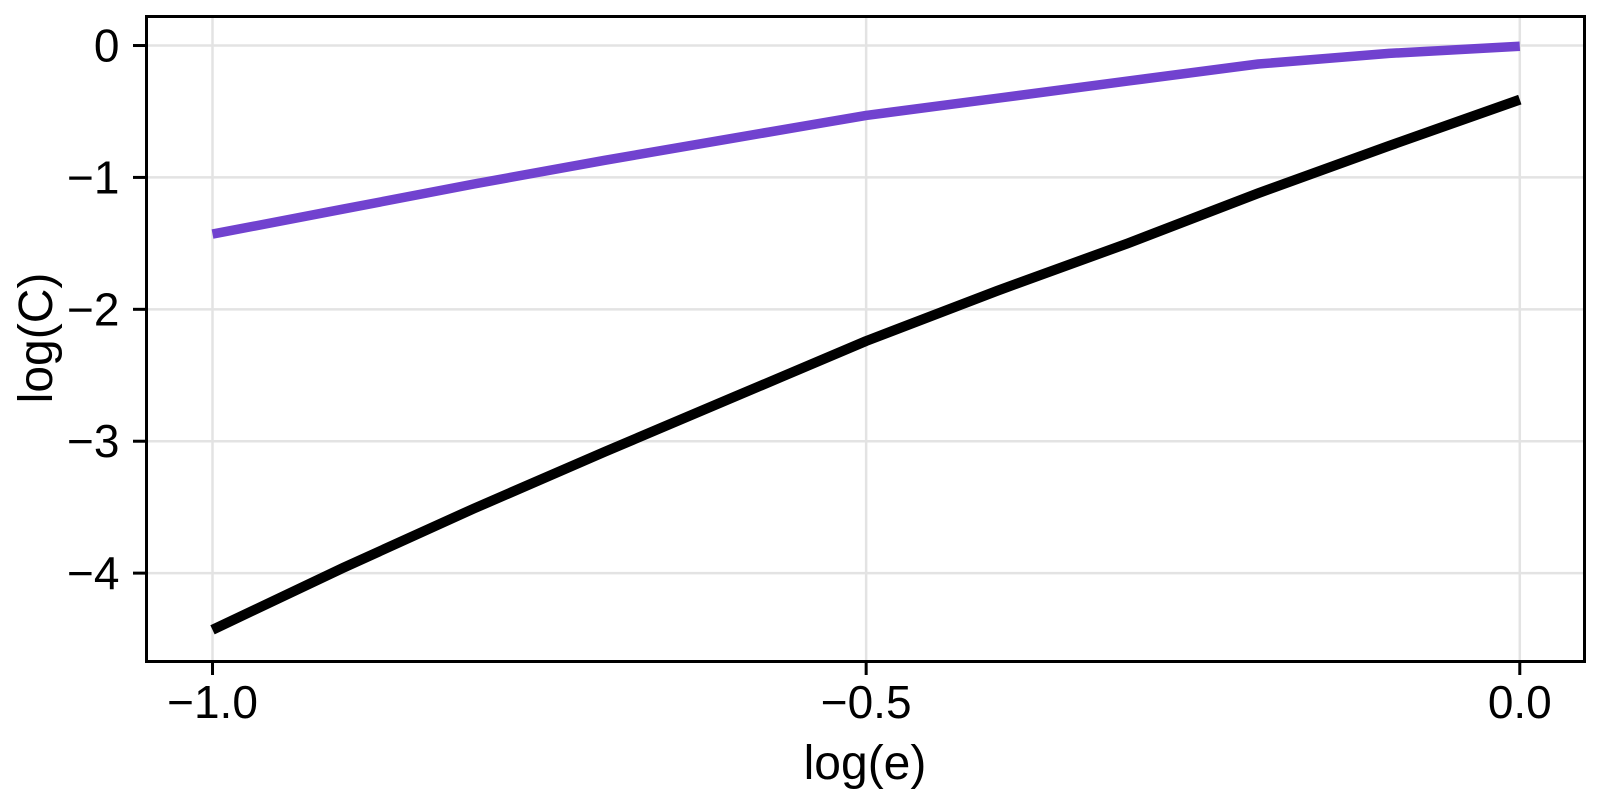 The height and width of the screenshot is (800, 1600). What do you see at coordinates (93, 573) in the screenshot?
I see `y-tick-label: −4` at bounding box center [93, 573].